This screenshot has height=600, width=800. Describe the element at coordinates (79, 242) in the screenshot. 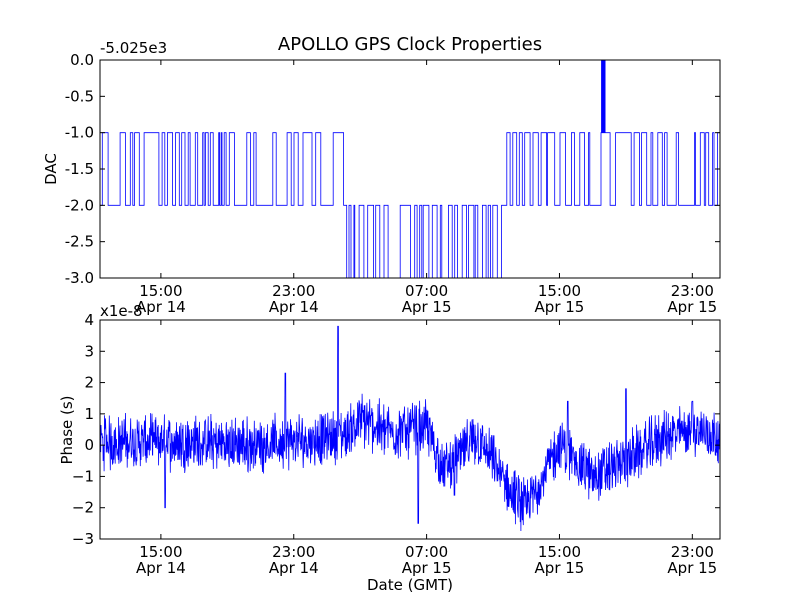

I see `dac-y-tick-label: -2.5` at that location.